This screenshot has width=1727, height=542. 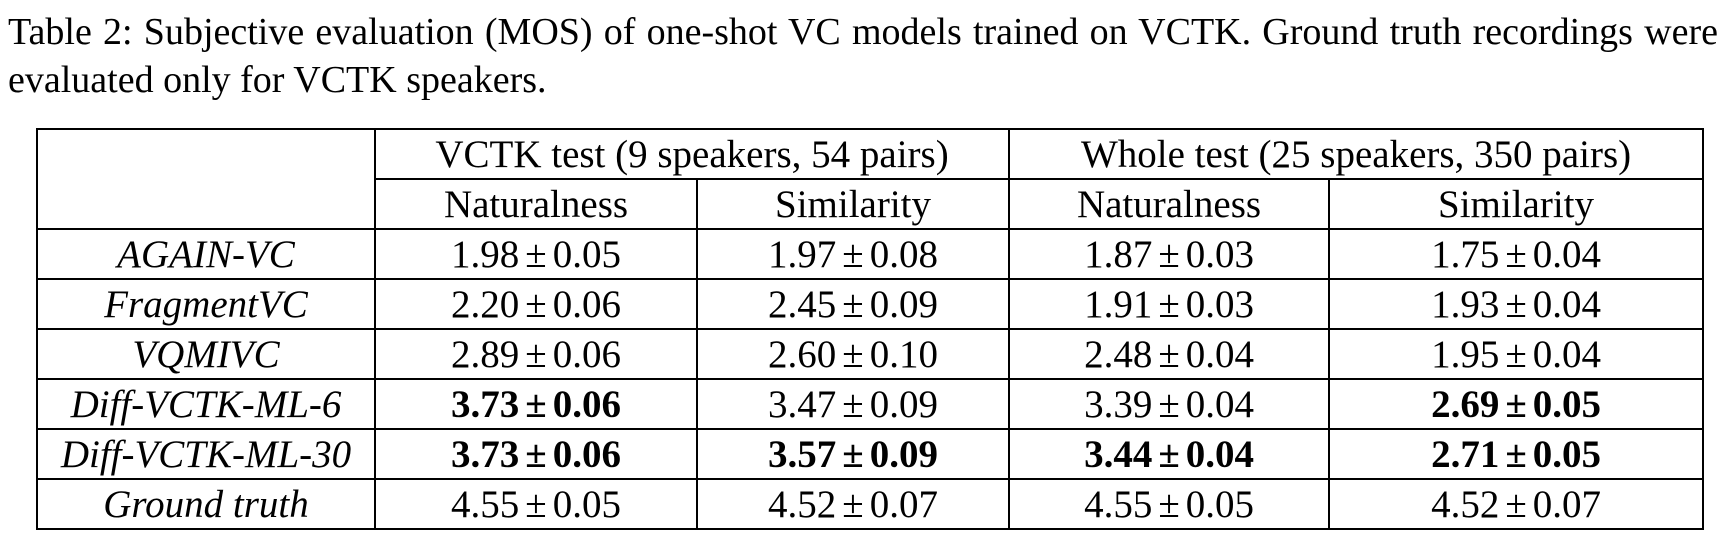 I want to click on model-name-cell: Diff-VCTK-ML-6, so click(x=206, y=404).